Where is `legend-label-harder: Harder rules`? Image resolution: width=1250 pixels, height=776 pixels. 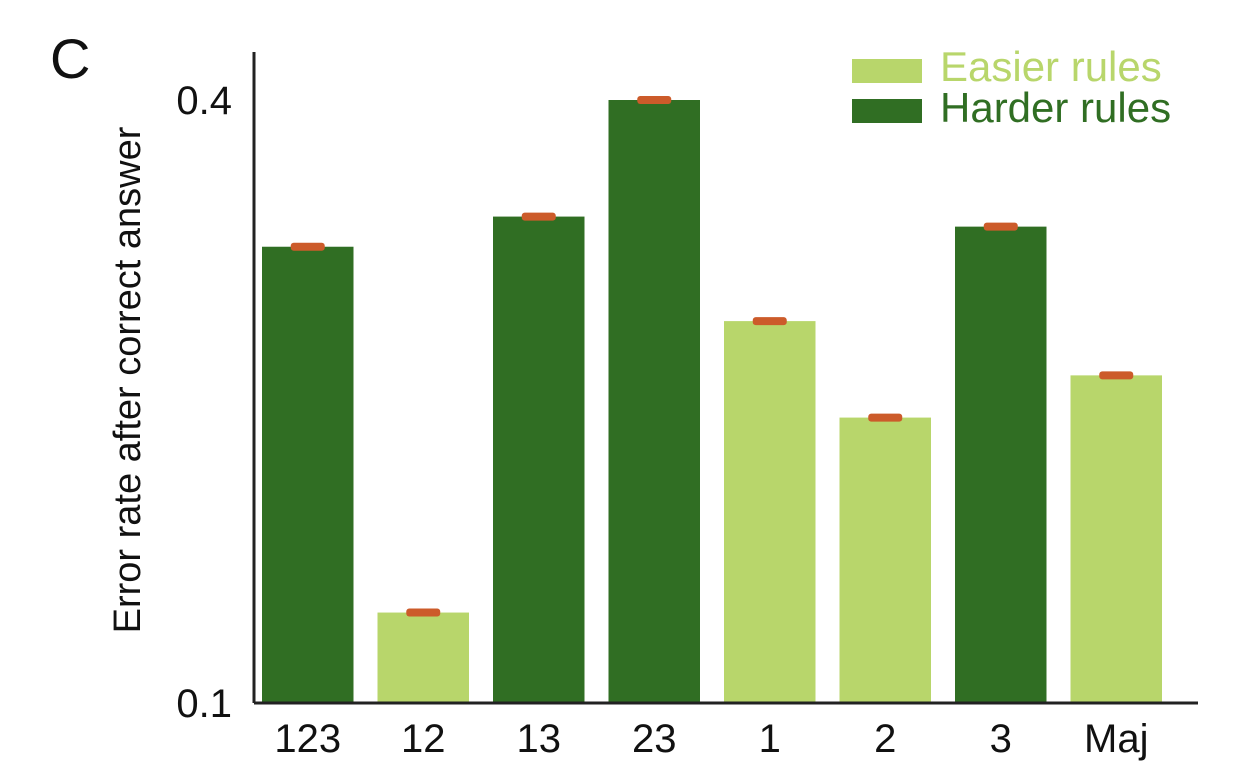 legend-label-harder: Harder rules is located at coordinates (1055, 107).